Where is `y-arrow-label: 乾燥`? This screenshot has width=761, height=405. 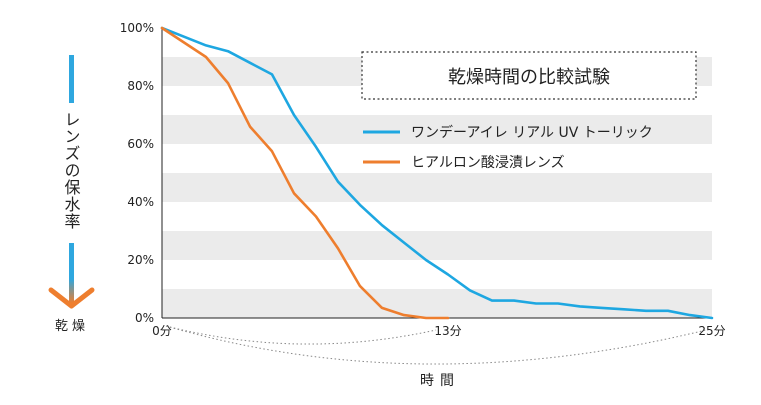
y-arrow-label: 乾燥 is located at coordinates (72, 326).